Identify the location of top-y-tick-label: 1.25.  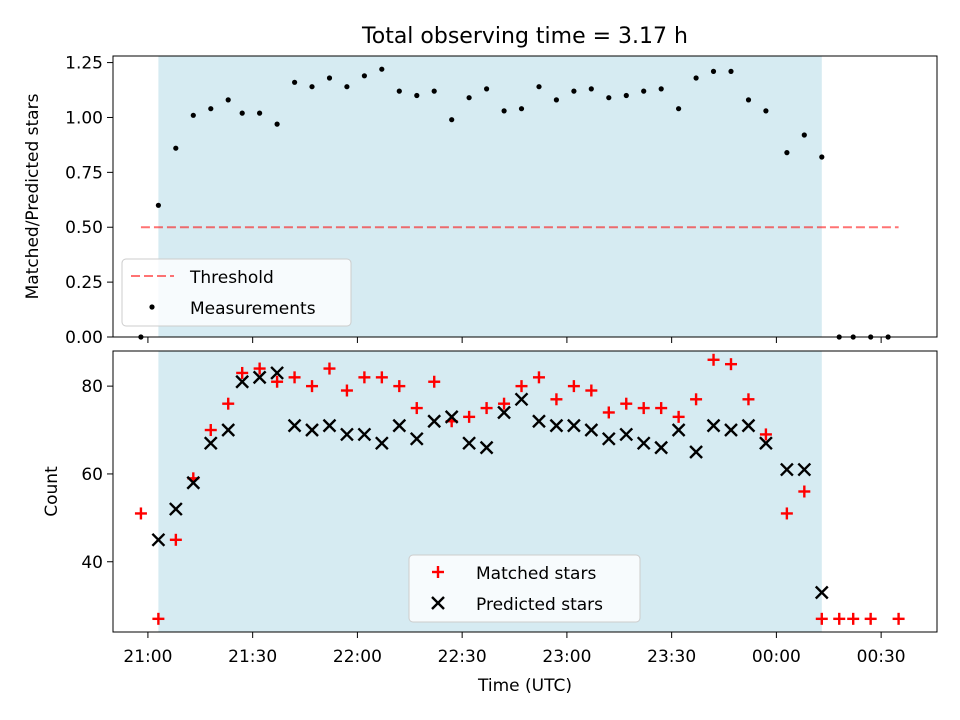
(84, 64).